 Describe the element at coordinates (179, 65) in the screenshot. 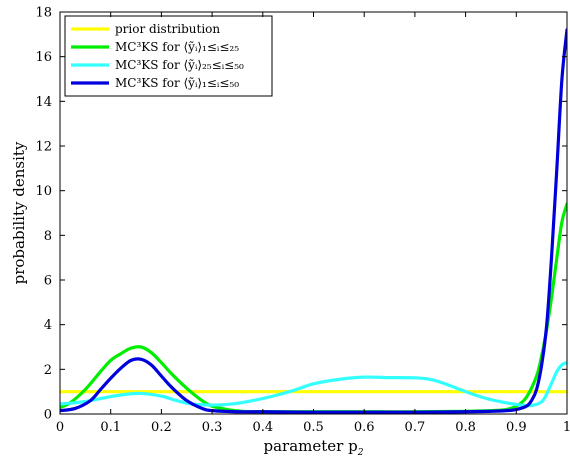

I see `legend-mc3ks-25-50-label: MC³KS for ⟨ỹᵢ⟩₂₅≤ᵢ≤₅₀` at that location.